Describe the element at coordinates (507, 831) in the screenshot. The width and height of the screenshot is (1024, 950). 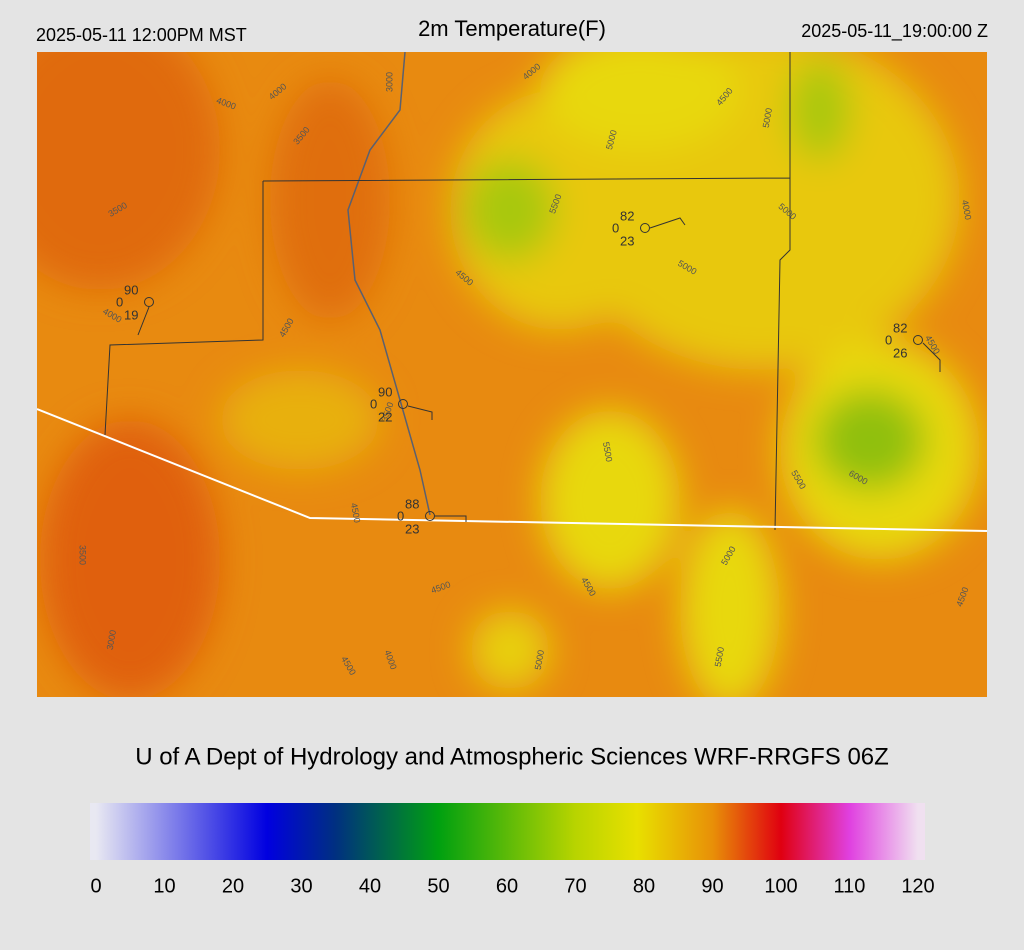
I see `colorbar` at that location.